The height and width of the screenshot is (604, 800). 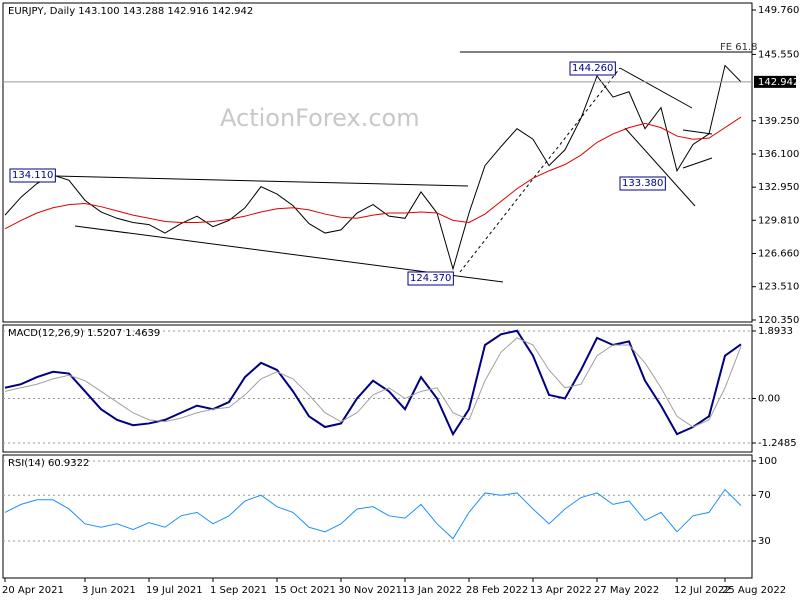 I want to click on x-tick-label: 27 May 2022, so click(x=626, y=590).